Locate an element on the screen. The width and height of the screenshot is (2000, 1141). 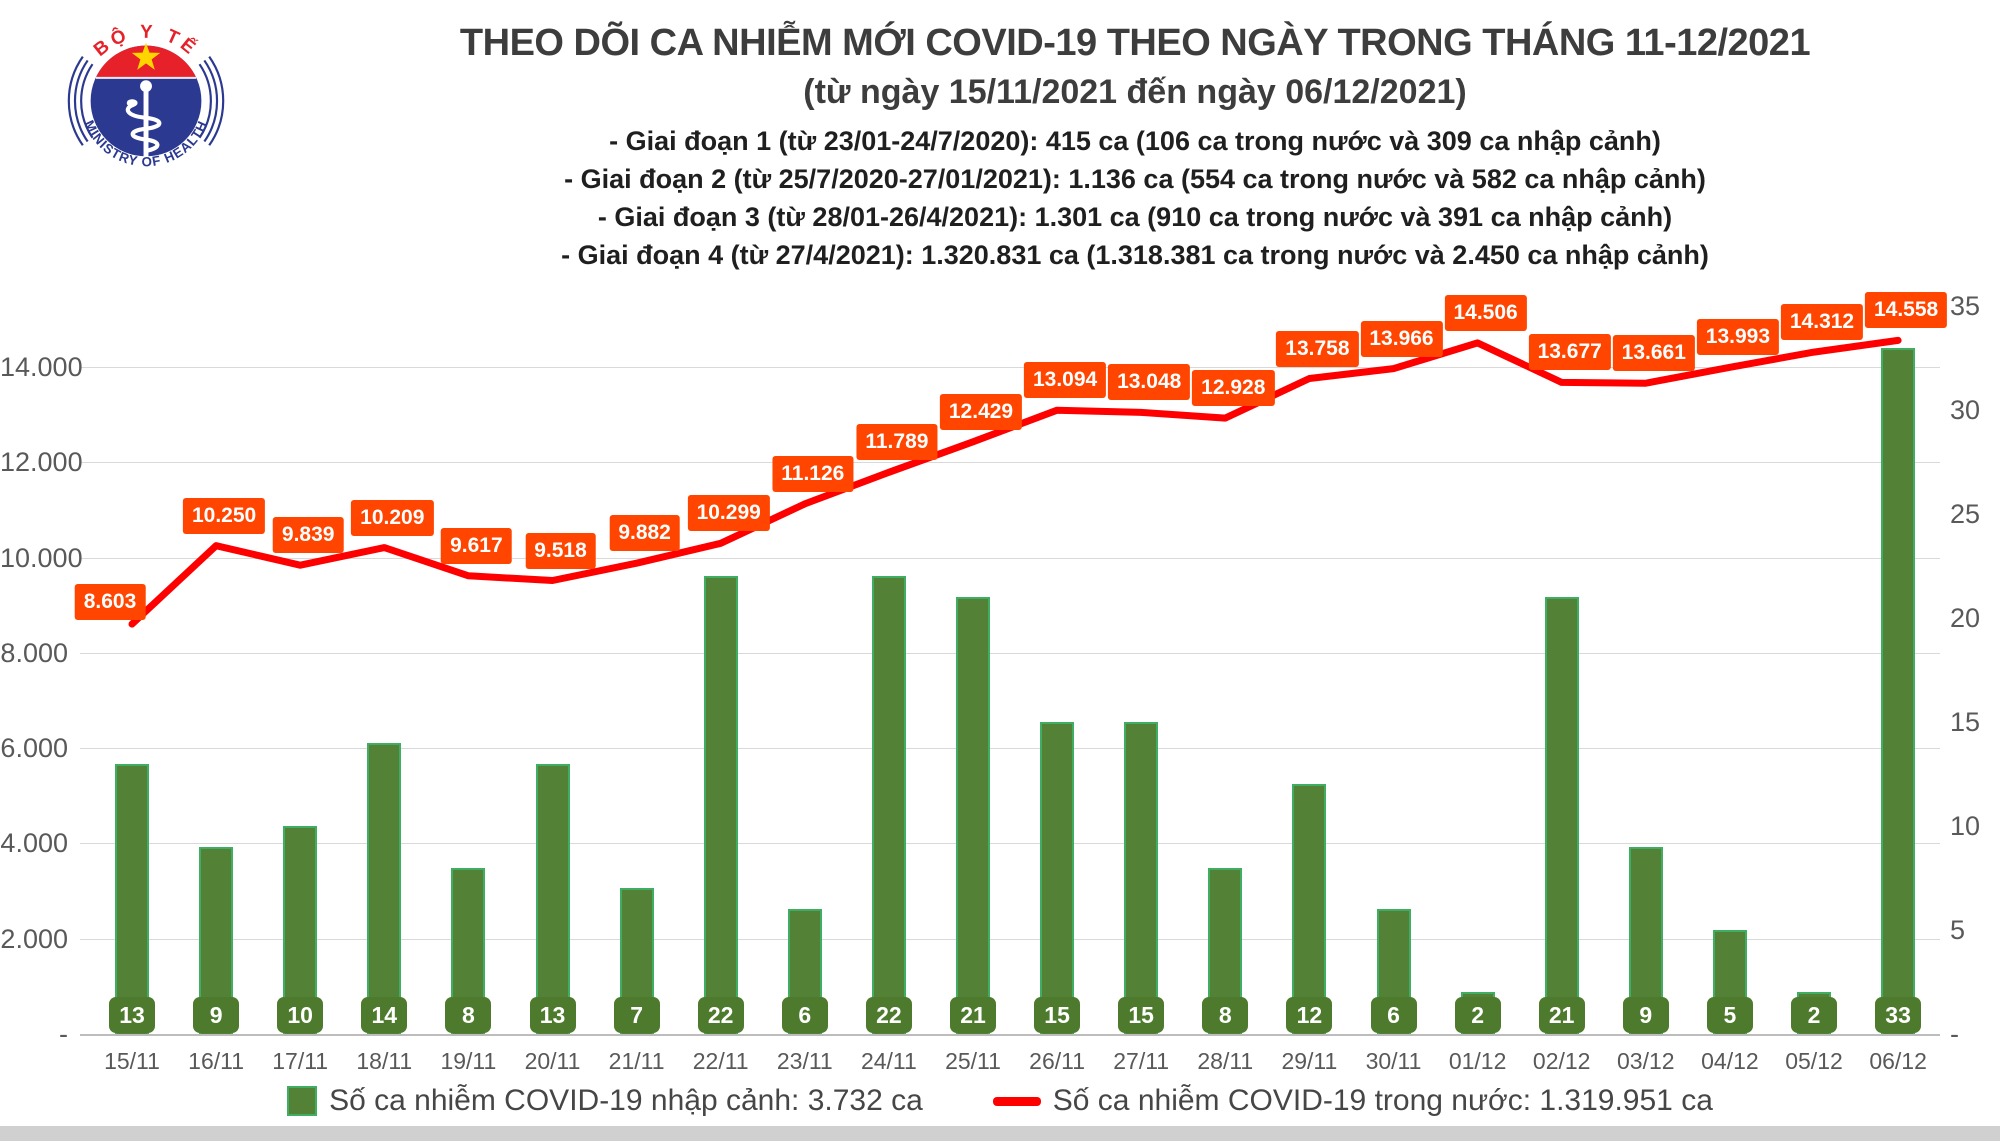
line-data-label: 9.839 is located at coordinates (308, 535).